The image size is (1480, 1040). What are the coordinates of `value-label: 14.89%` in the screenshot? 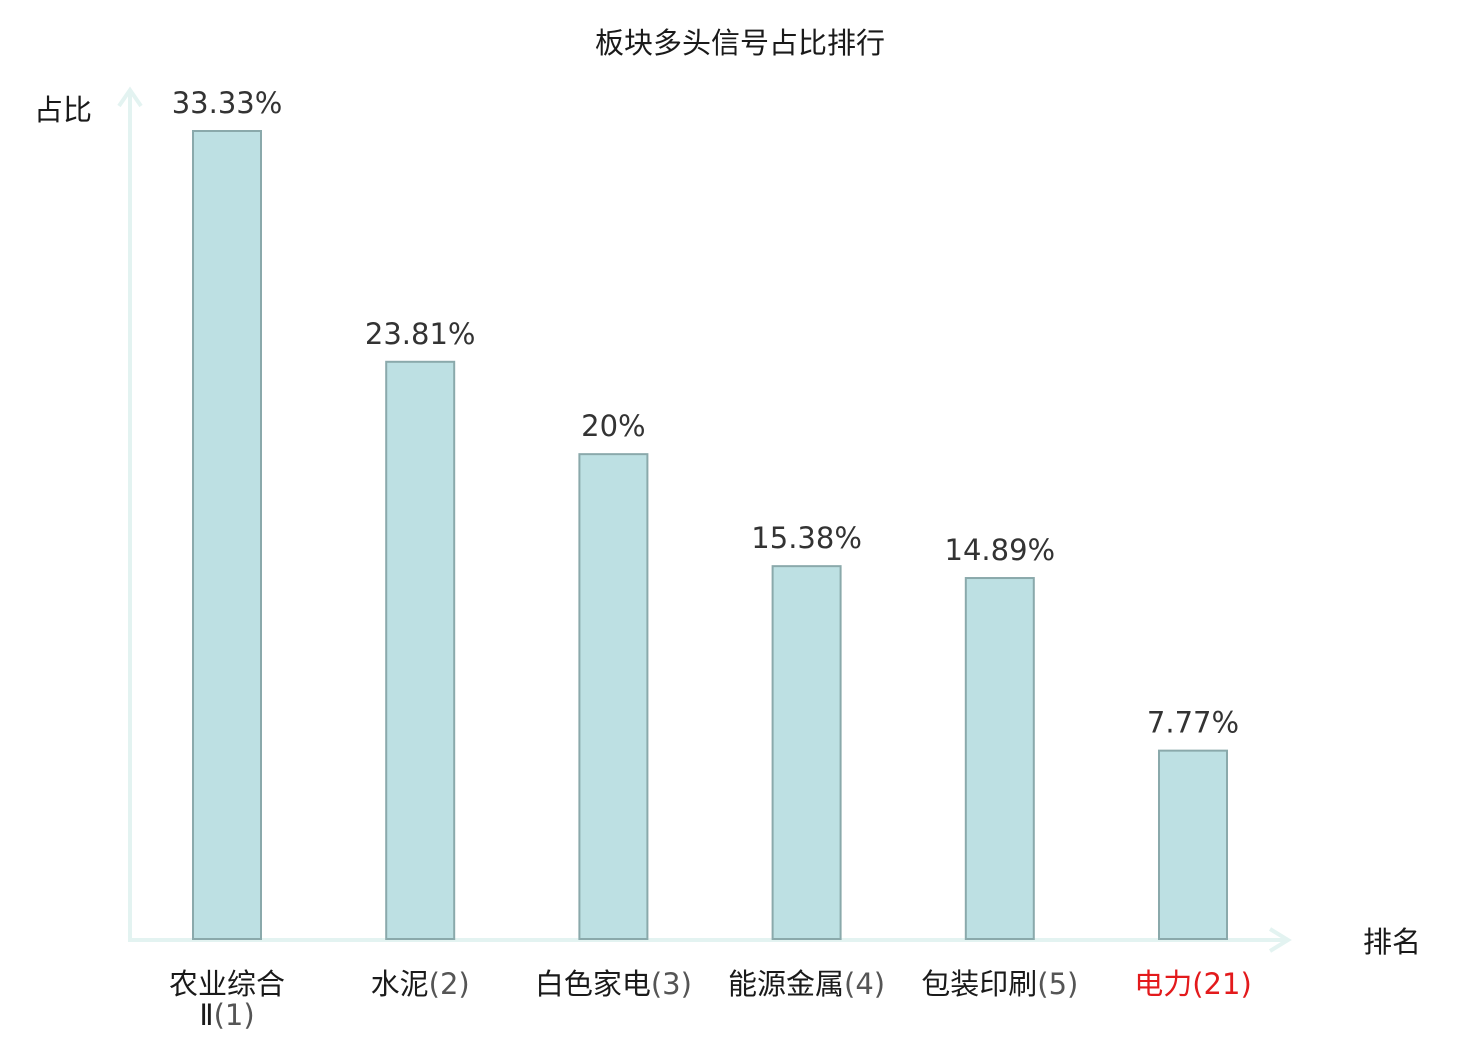 It's located at (1000, 550).